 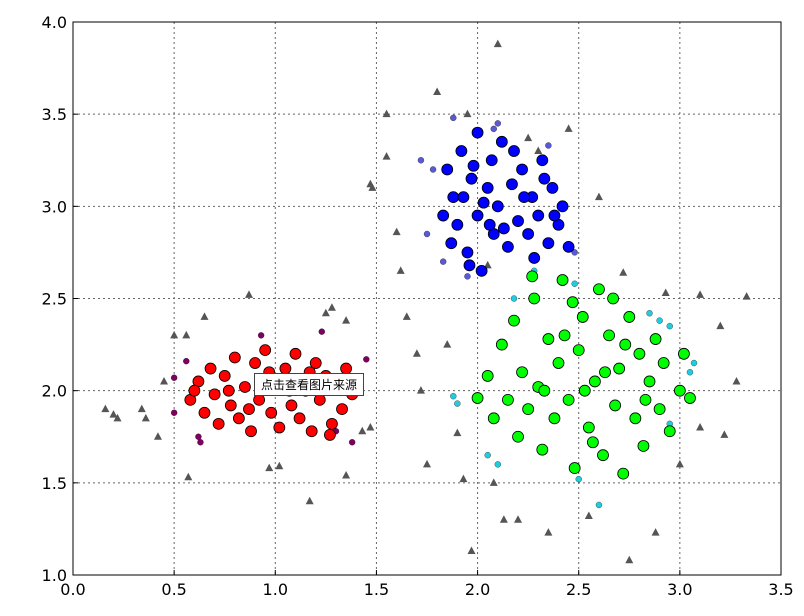 I want to click on x-tick-label: 3.0, so click(x=679, y=589).